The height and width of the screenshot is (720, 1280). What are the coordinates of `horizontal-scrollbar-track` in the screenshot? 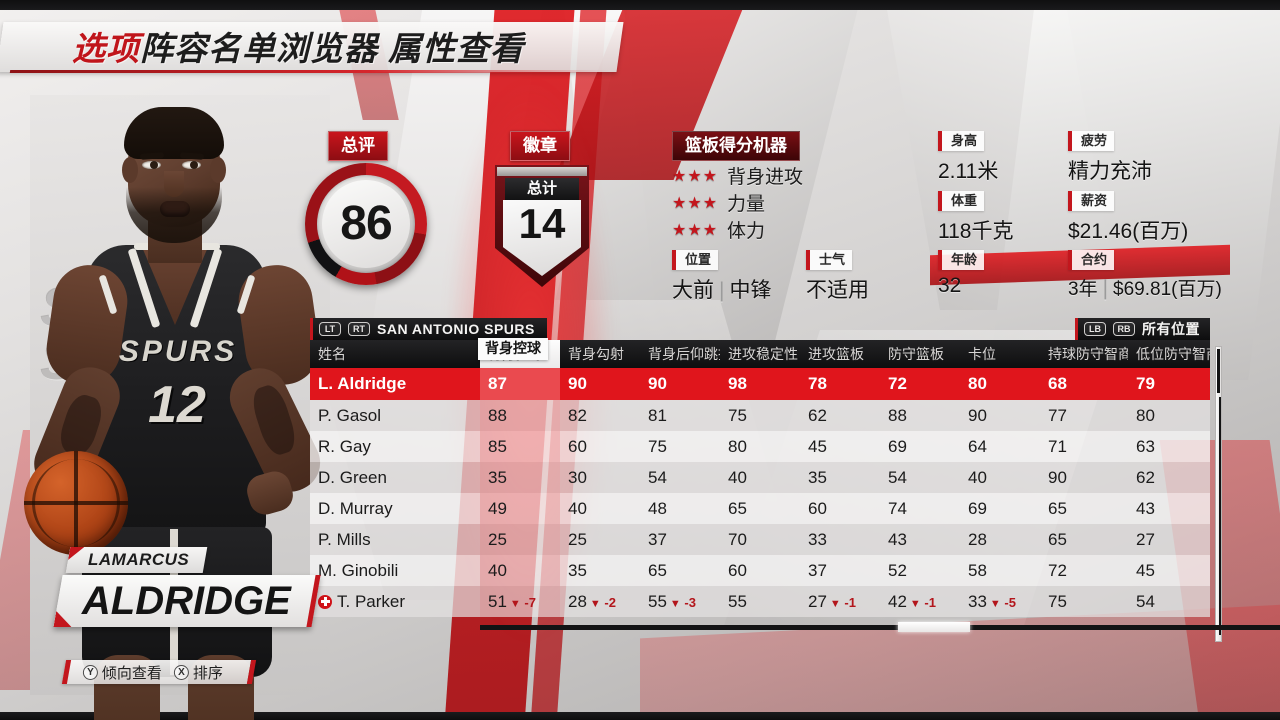 It's located at (880, 627).